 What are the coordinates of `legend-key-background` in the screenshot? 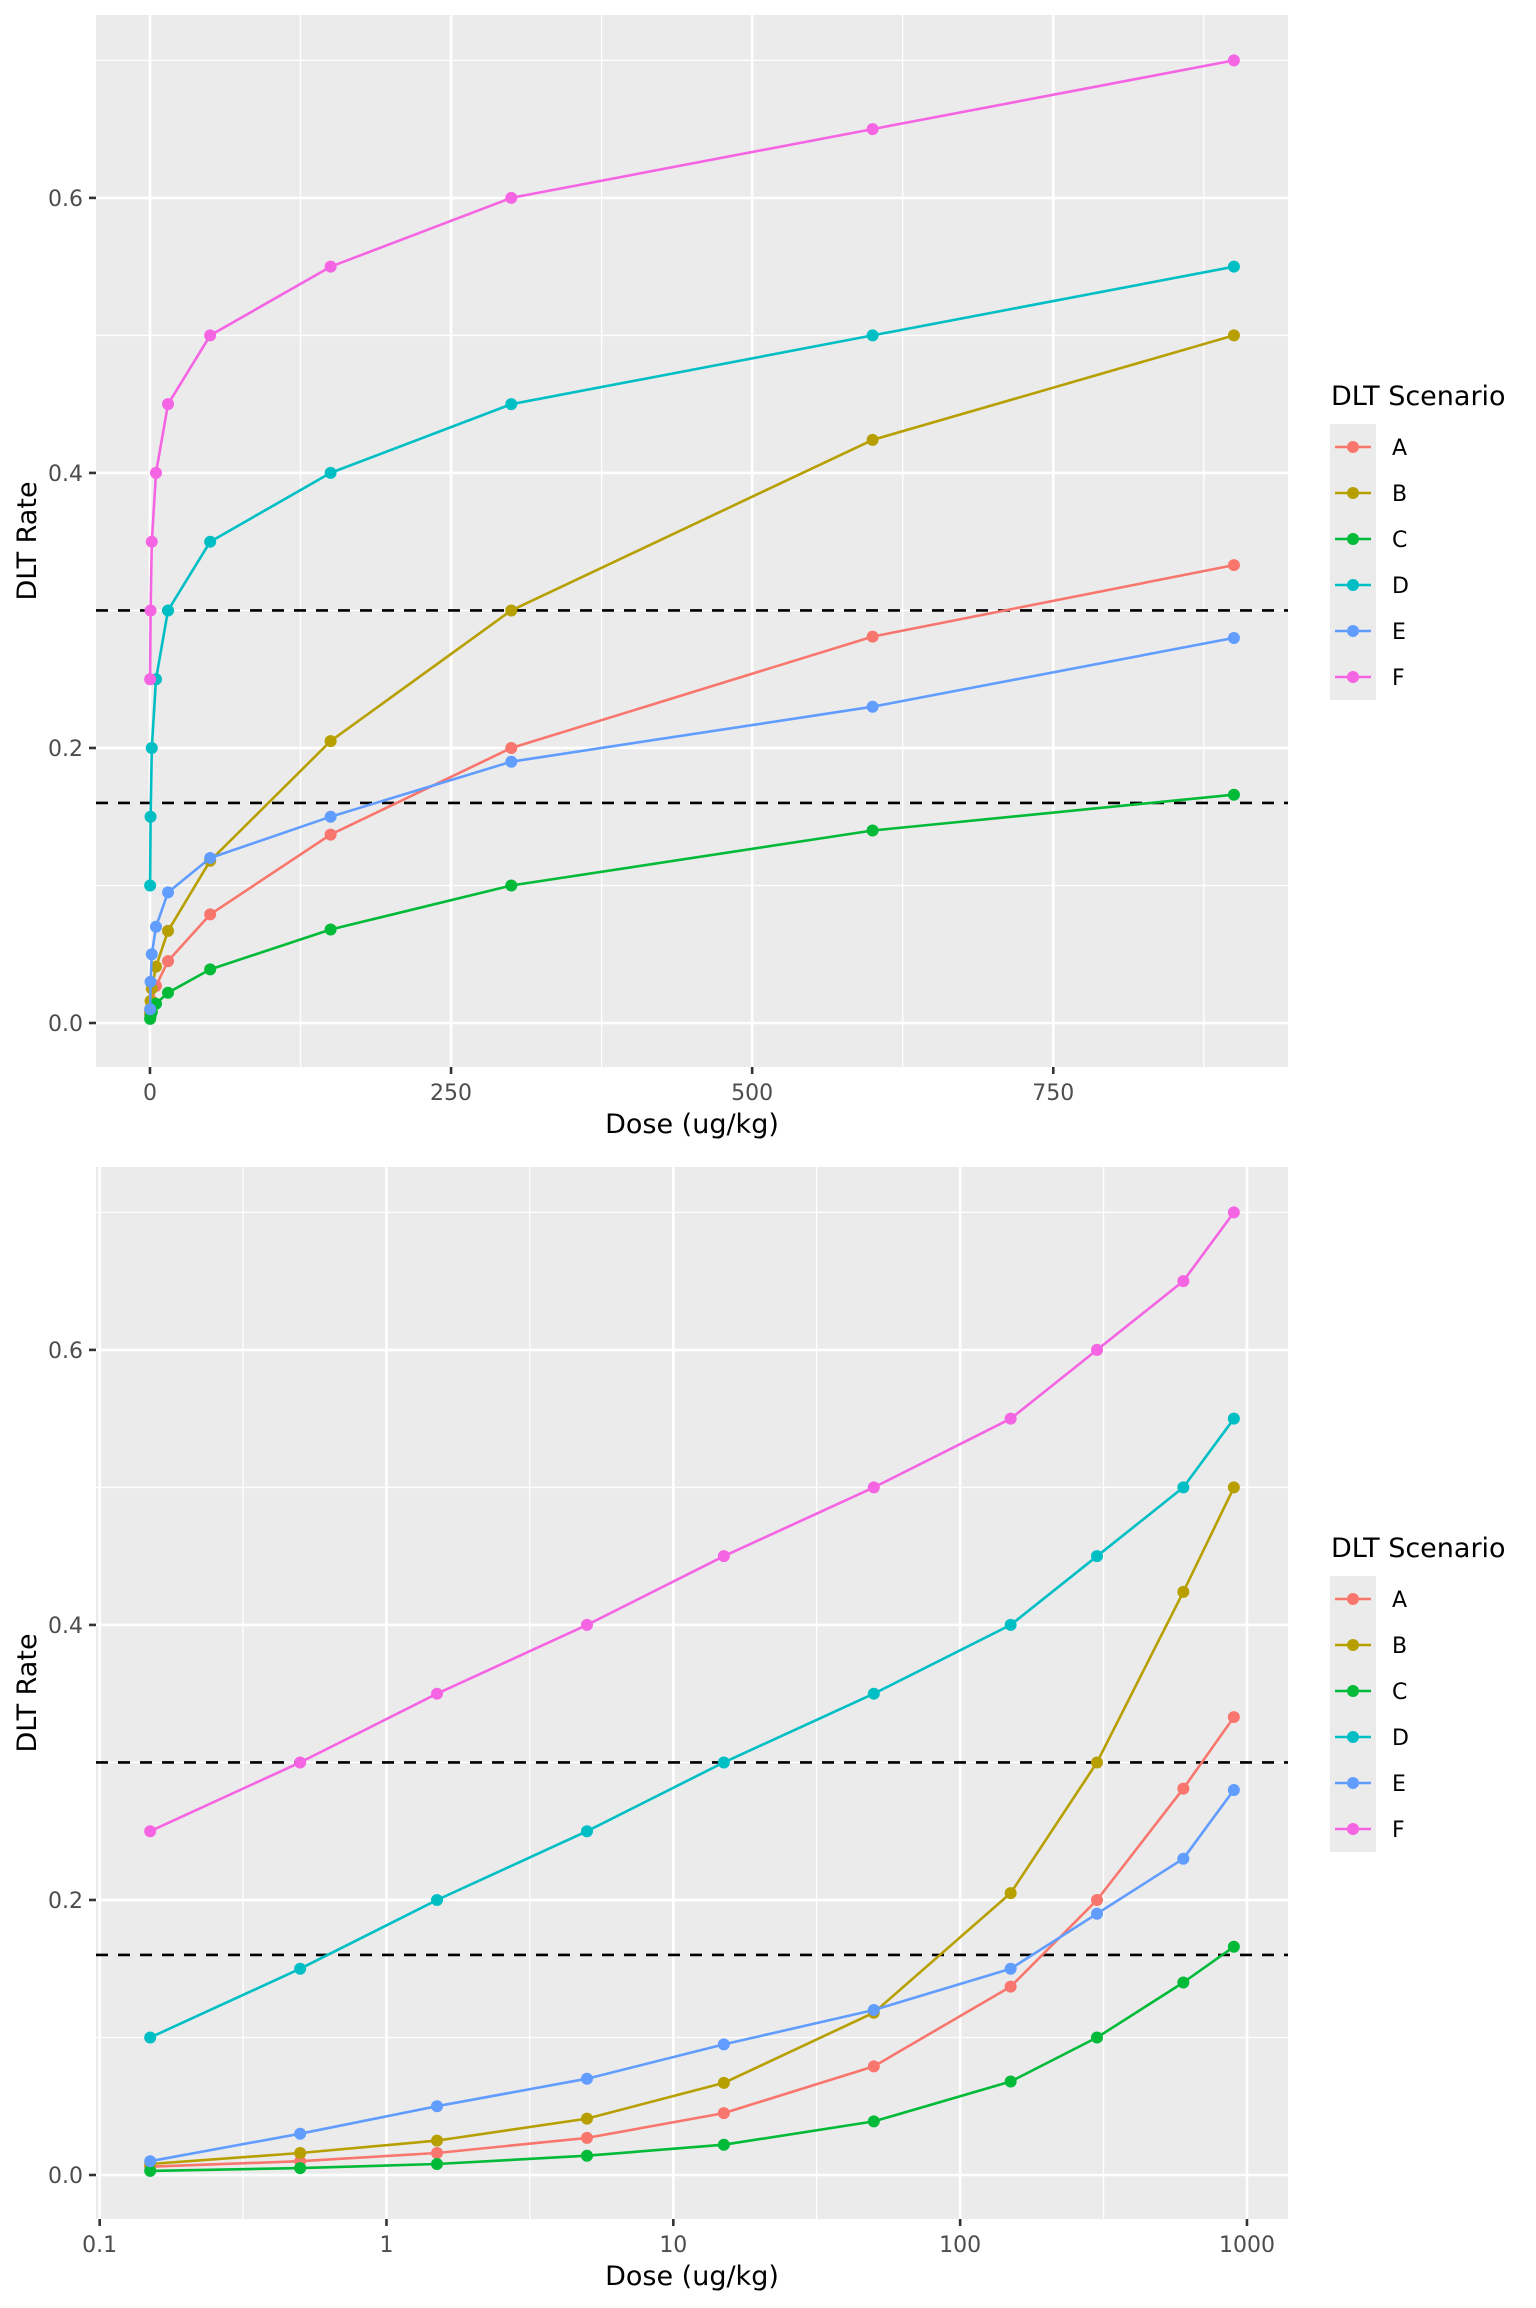 It's located at (1353, 562).